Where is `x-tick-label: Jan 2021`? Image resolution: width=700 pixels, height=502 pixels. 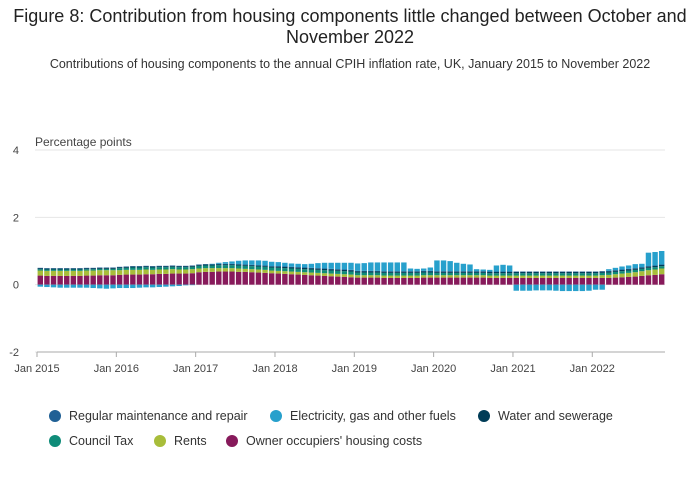
x-tick-label: Jan 2021 is located at coordinates (512, 369).